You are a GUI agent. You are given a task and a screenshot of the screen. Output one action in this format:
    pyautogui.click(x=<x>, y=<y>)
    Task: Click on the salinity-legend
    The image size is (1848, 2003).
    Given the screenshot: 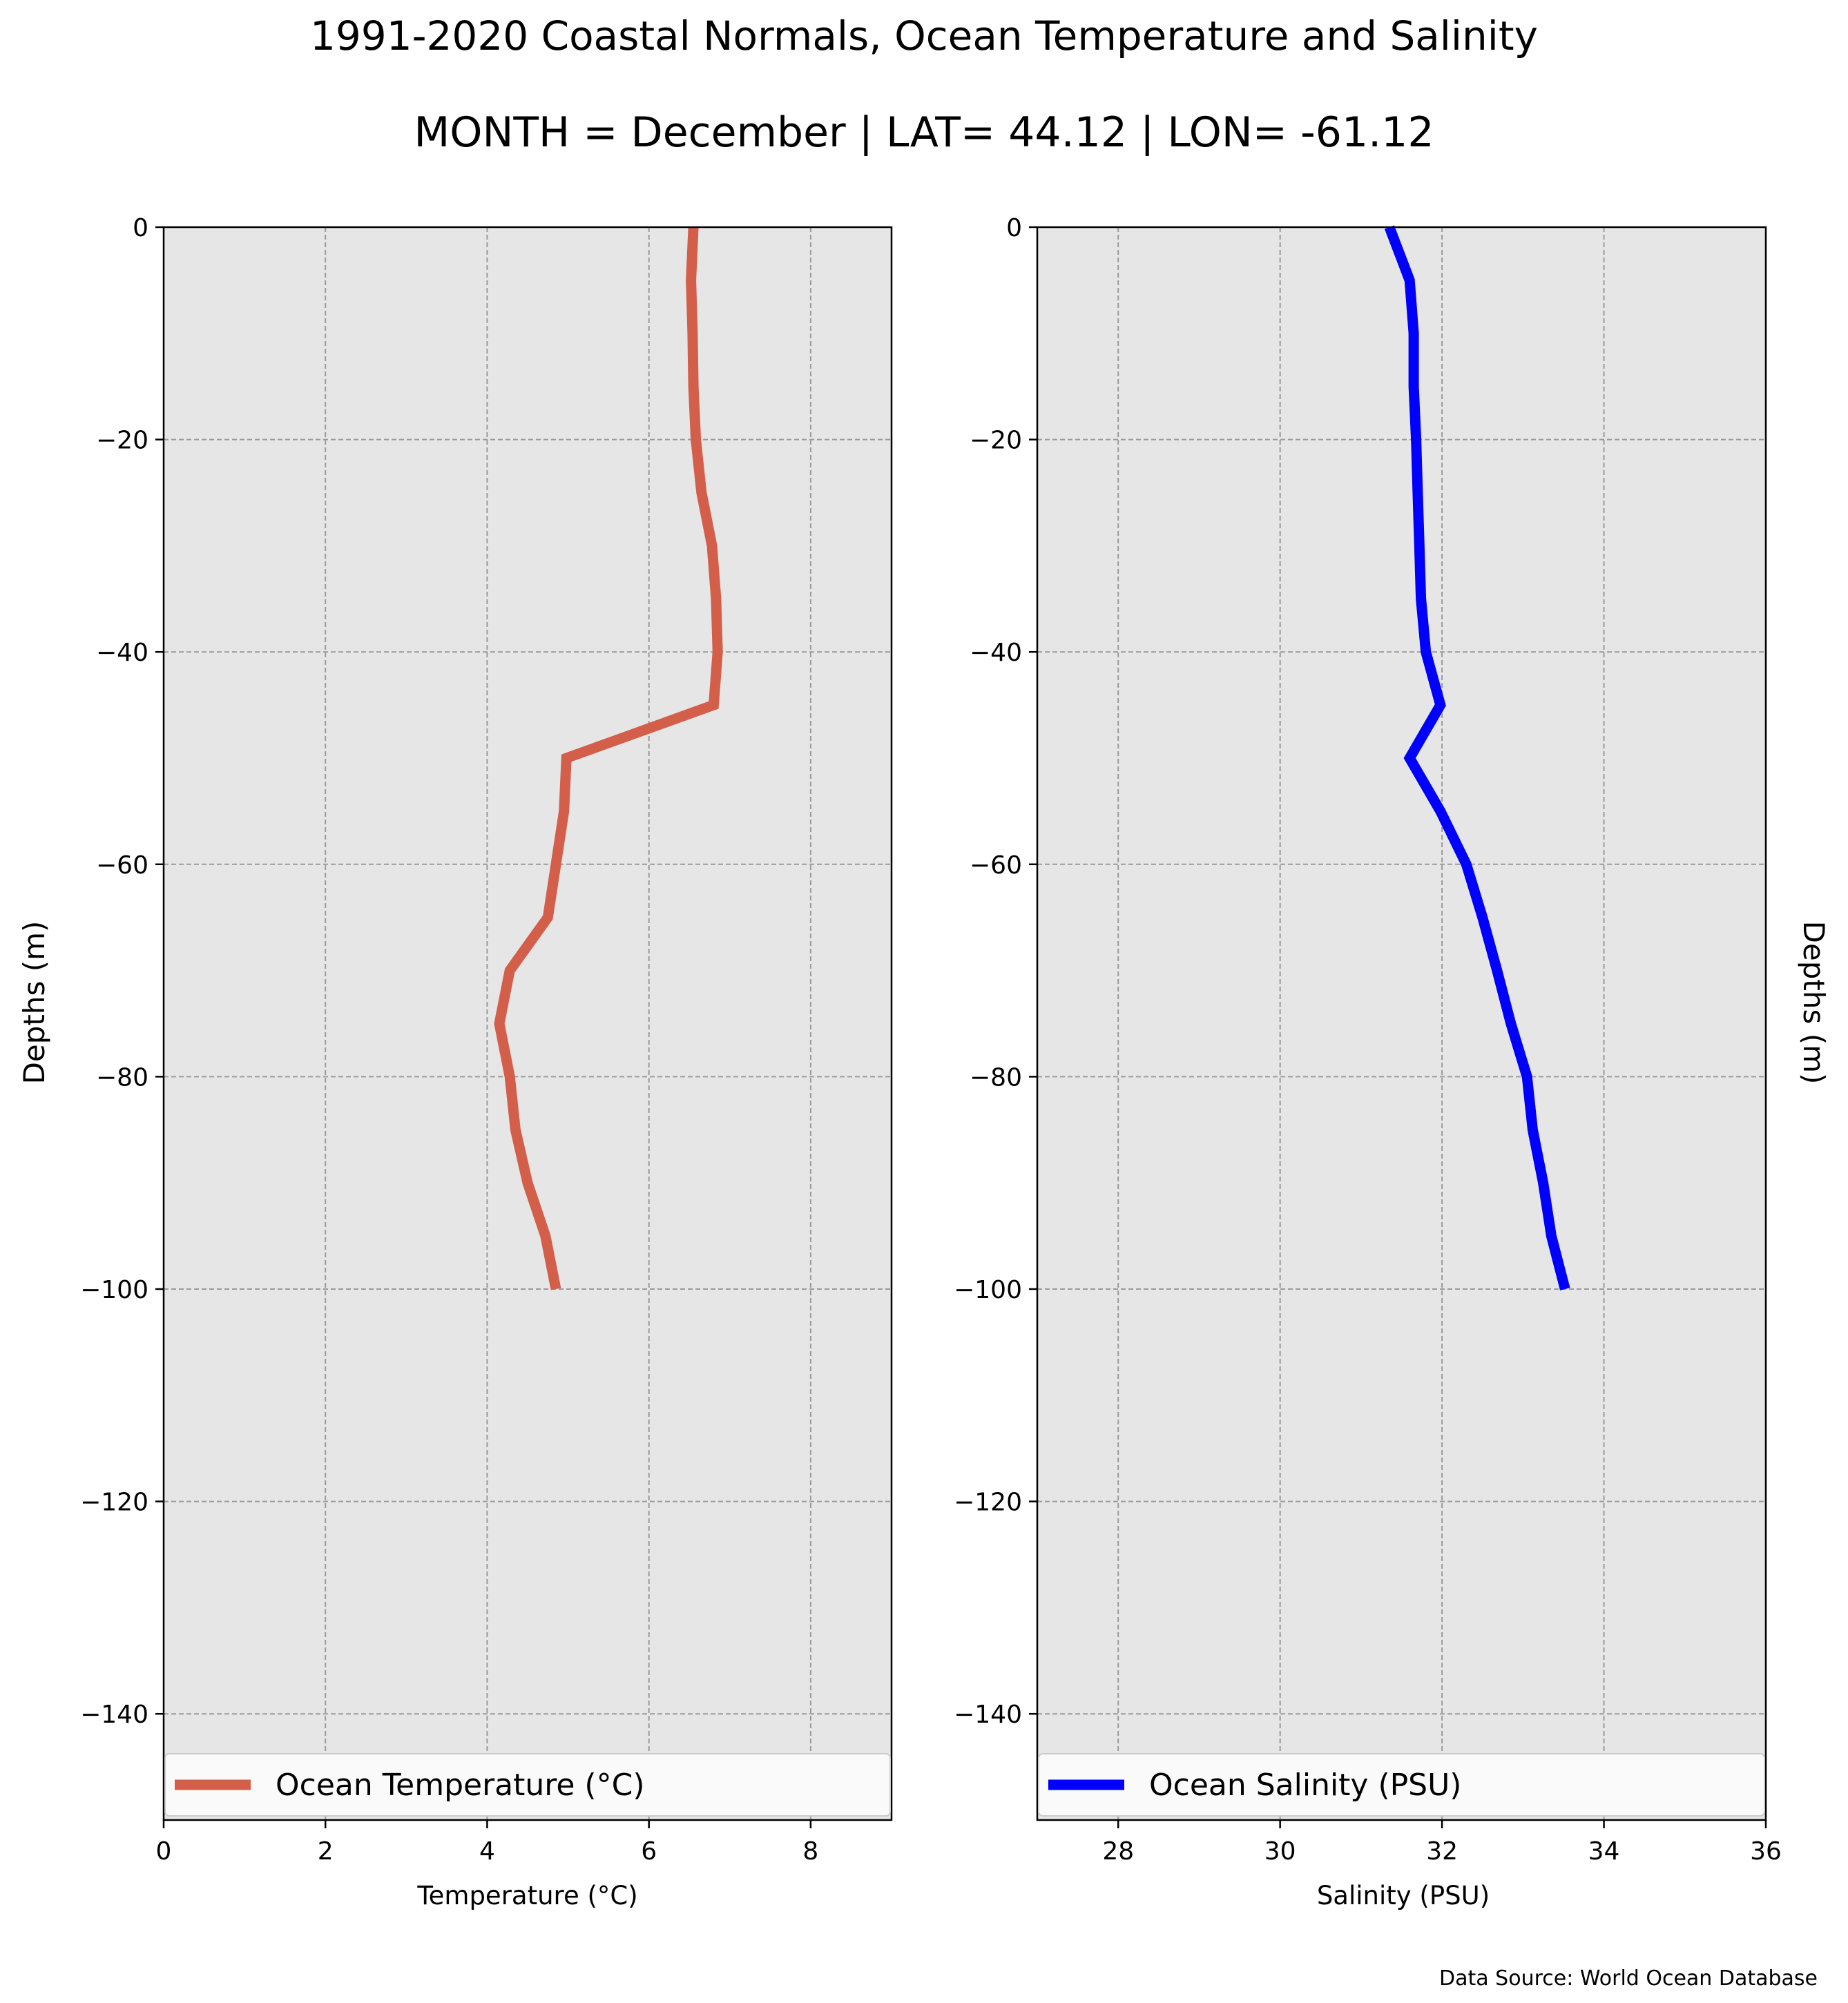 What is the action you would take?
    pyautogui.click(x=1401, y=1785)
    